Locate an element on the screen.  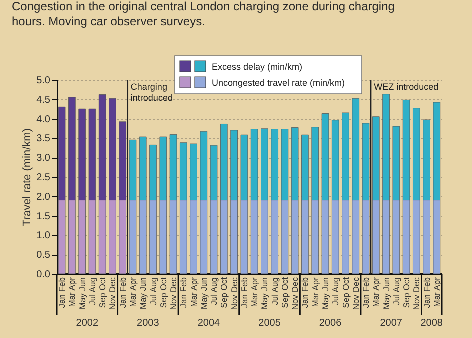
y-tick-label: 5.0 is located at coordinates (43, 81).